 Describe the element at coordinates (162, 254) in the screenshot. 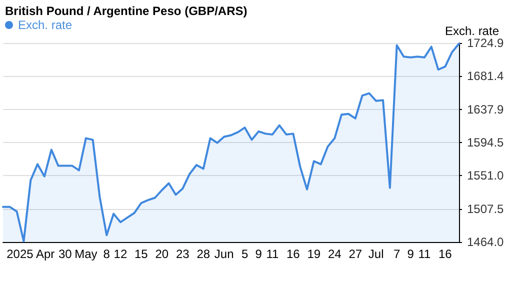

I see `x-tick-label: 20` at that location.